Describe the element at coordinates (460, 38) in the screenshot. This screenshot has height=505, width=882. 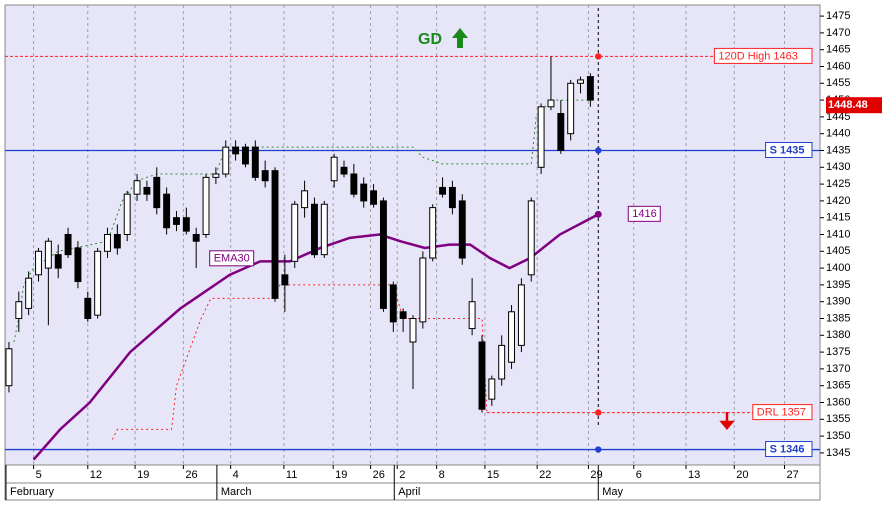
I see `signal-arrow` at that location.